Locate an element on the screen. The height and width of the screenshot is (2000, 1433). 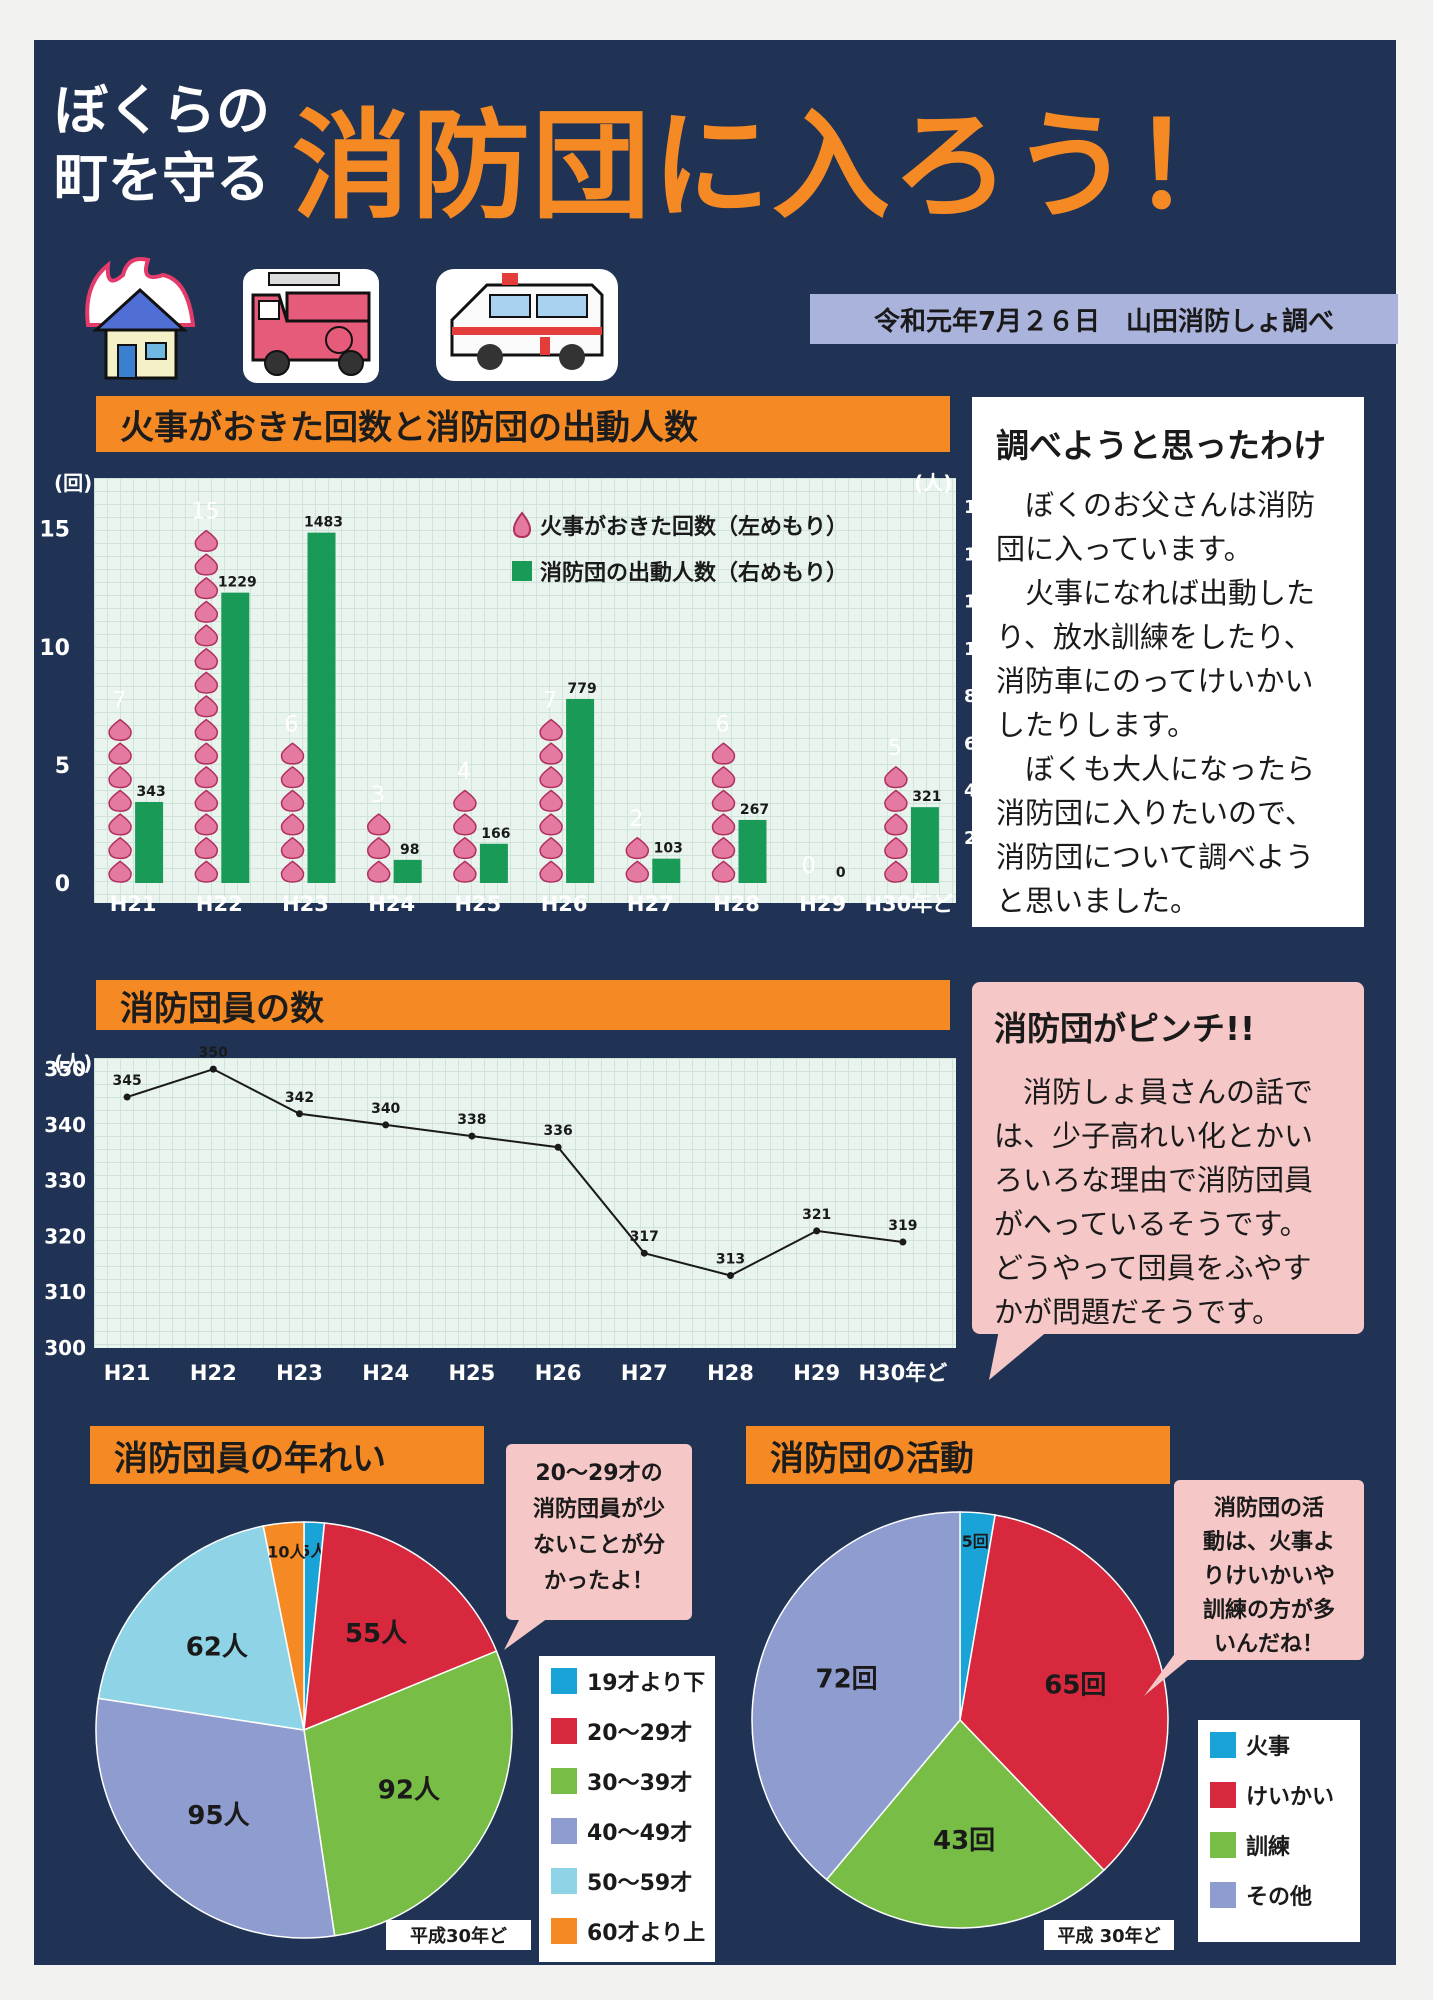
member-count-label: 319 is located at coordinates (902, 1226).